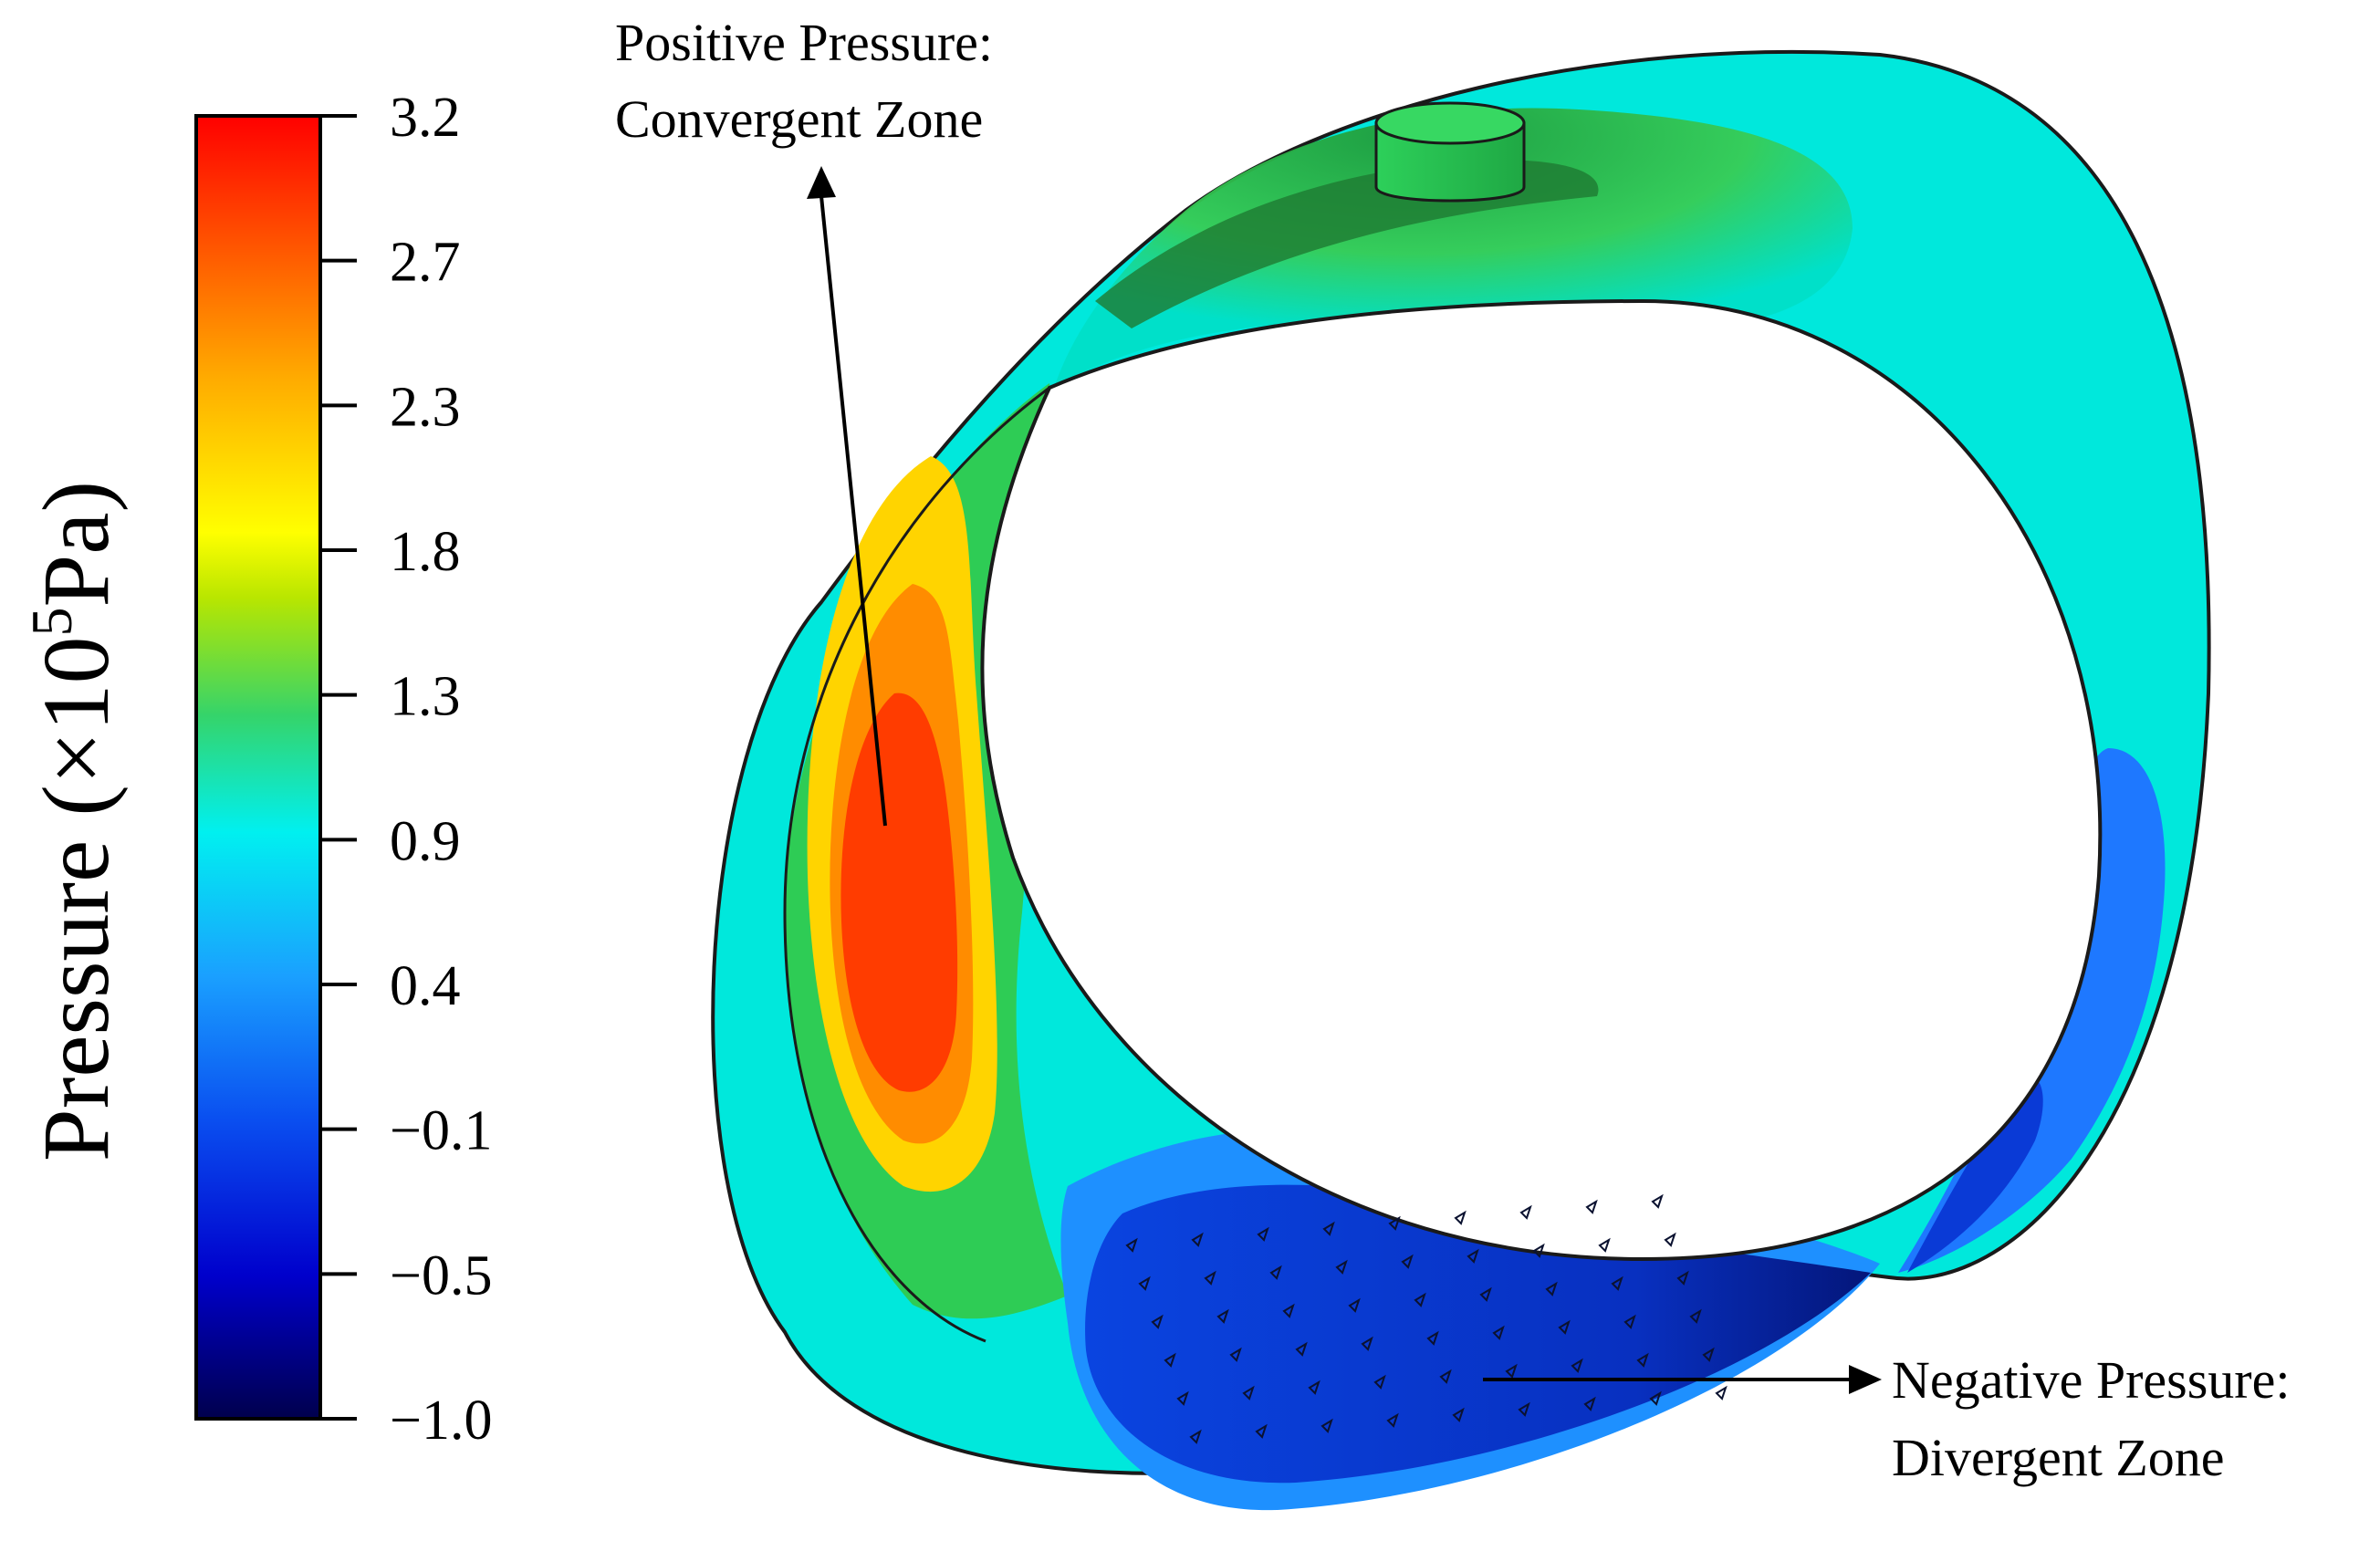 This screenshot has height=1541, width=2380. I want to click on right-dark-blue-zone, so click(1975, 1174).